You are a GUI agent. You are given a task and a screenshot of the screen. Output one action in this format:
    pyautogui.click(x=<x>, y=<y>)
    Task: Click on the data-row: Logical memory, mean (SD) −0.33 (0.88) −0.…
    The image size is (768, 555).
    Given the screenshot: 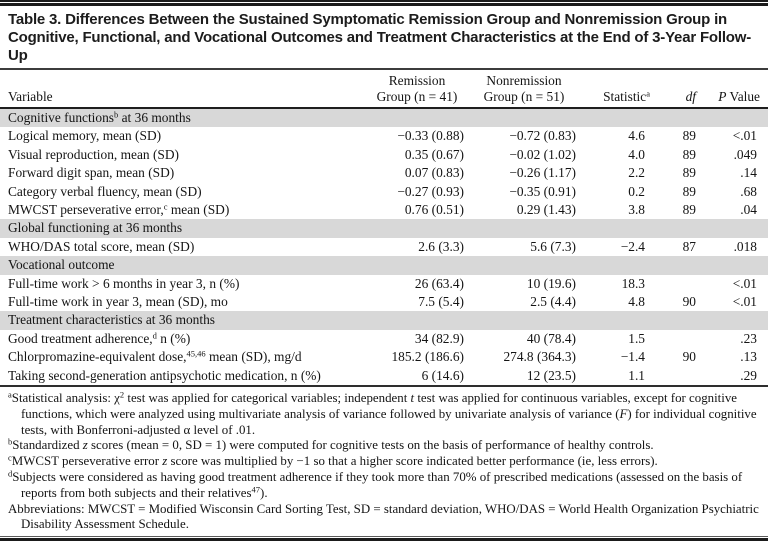 What is the action you would take?
    pyautogui.click(x=384, y=136)
    